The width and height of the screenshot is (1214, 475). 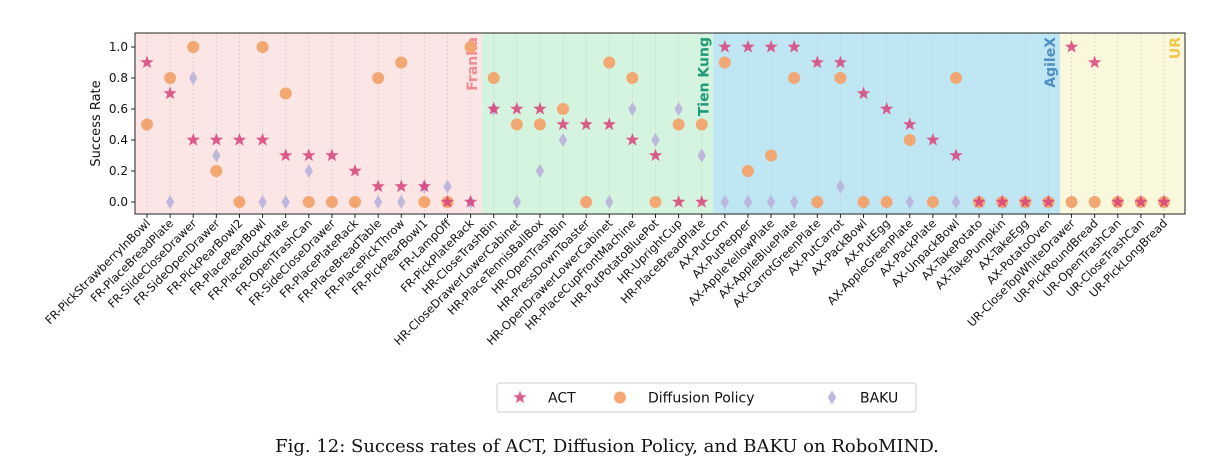 What do you see at coordinates (704, 76) in the screenshot?
I see `region-label-1: Tien Kung` at bounding box center [704, 76].